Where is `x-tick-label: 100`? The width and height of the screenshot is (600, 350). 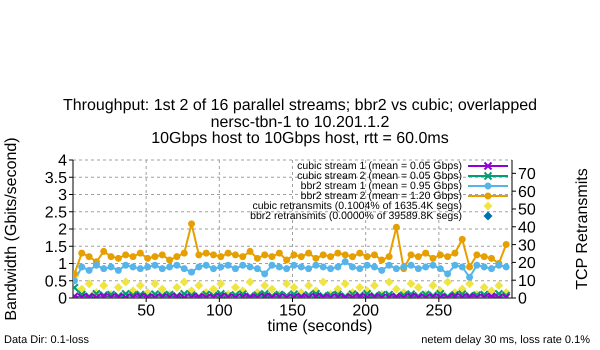 x-tick-label: 100 is located at coordinates (219, 311).